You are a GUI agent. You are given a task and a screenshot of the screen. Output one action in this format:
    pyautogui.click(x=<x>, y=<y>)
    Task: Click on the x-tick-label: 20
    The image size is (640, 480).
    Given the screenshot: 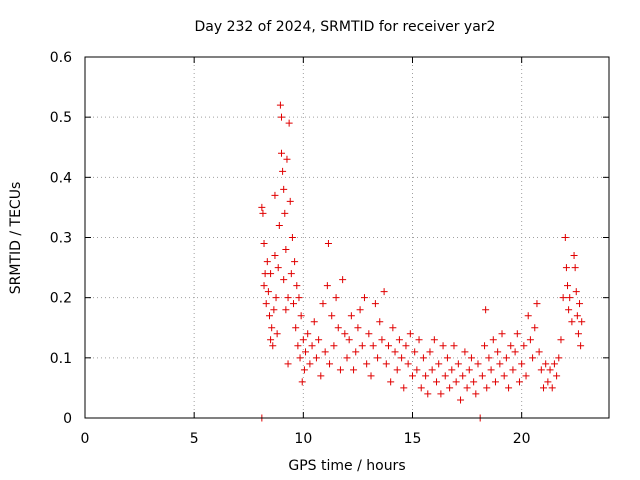 What is the action you would take?
    pyautogui.click(x=522, y=439)
    